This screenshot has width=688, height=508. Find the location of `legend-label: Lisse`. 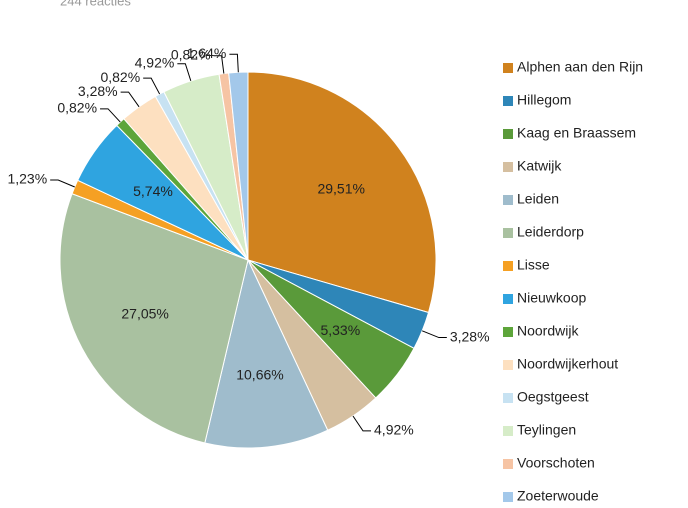

legend-label: Lisse is located at coordinates (533, 265).